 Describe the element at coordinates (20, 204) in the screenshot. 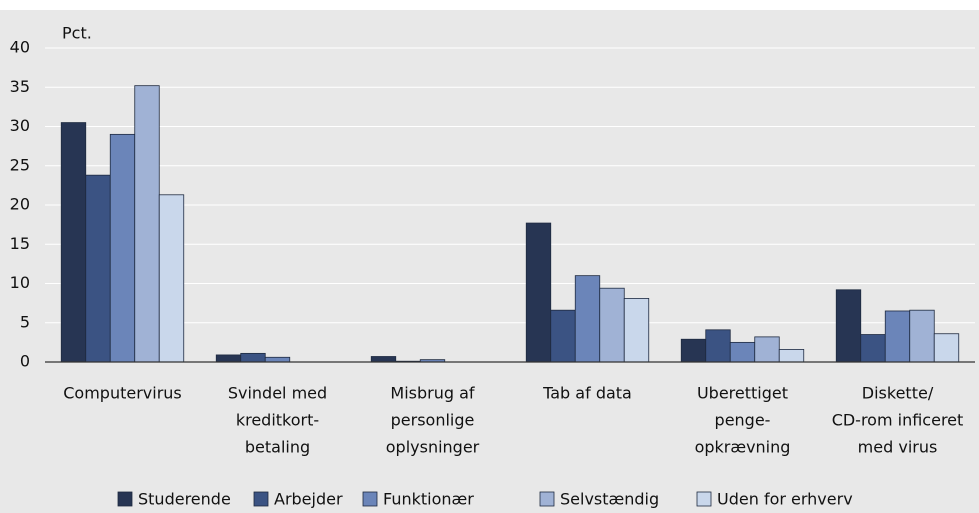

I see `y-tick-label: 20` at that location.